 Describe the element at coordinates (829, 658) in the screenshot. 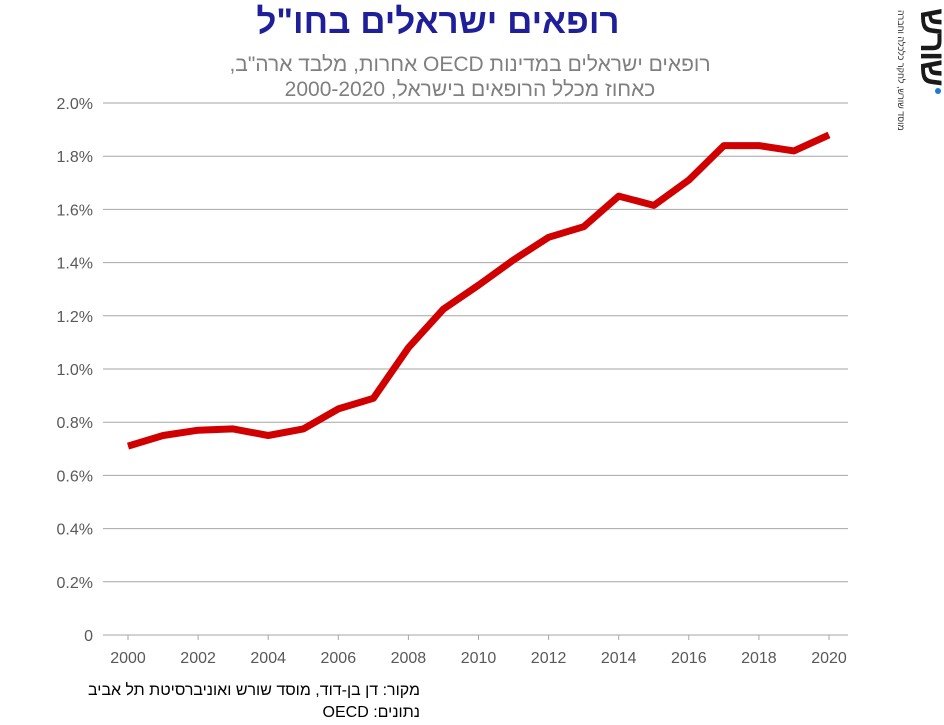

I see `x-tick-label: 2020` at that location.